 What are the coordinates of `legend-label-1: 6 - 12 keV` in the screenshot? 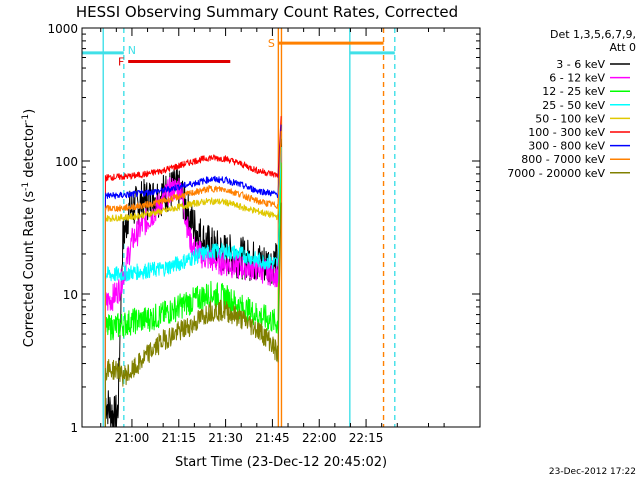 It's located at (577, 78).